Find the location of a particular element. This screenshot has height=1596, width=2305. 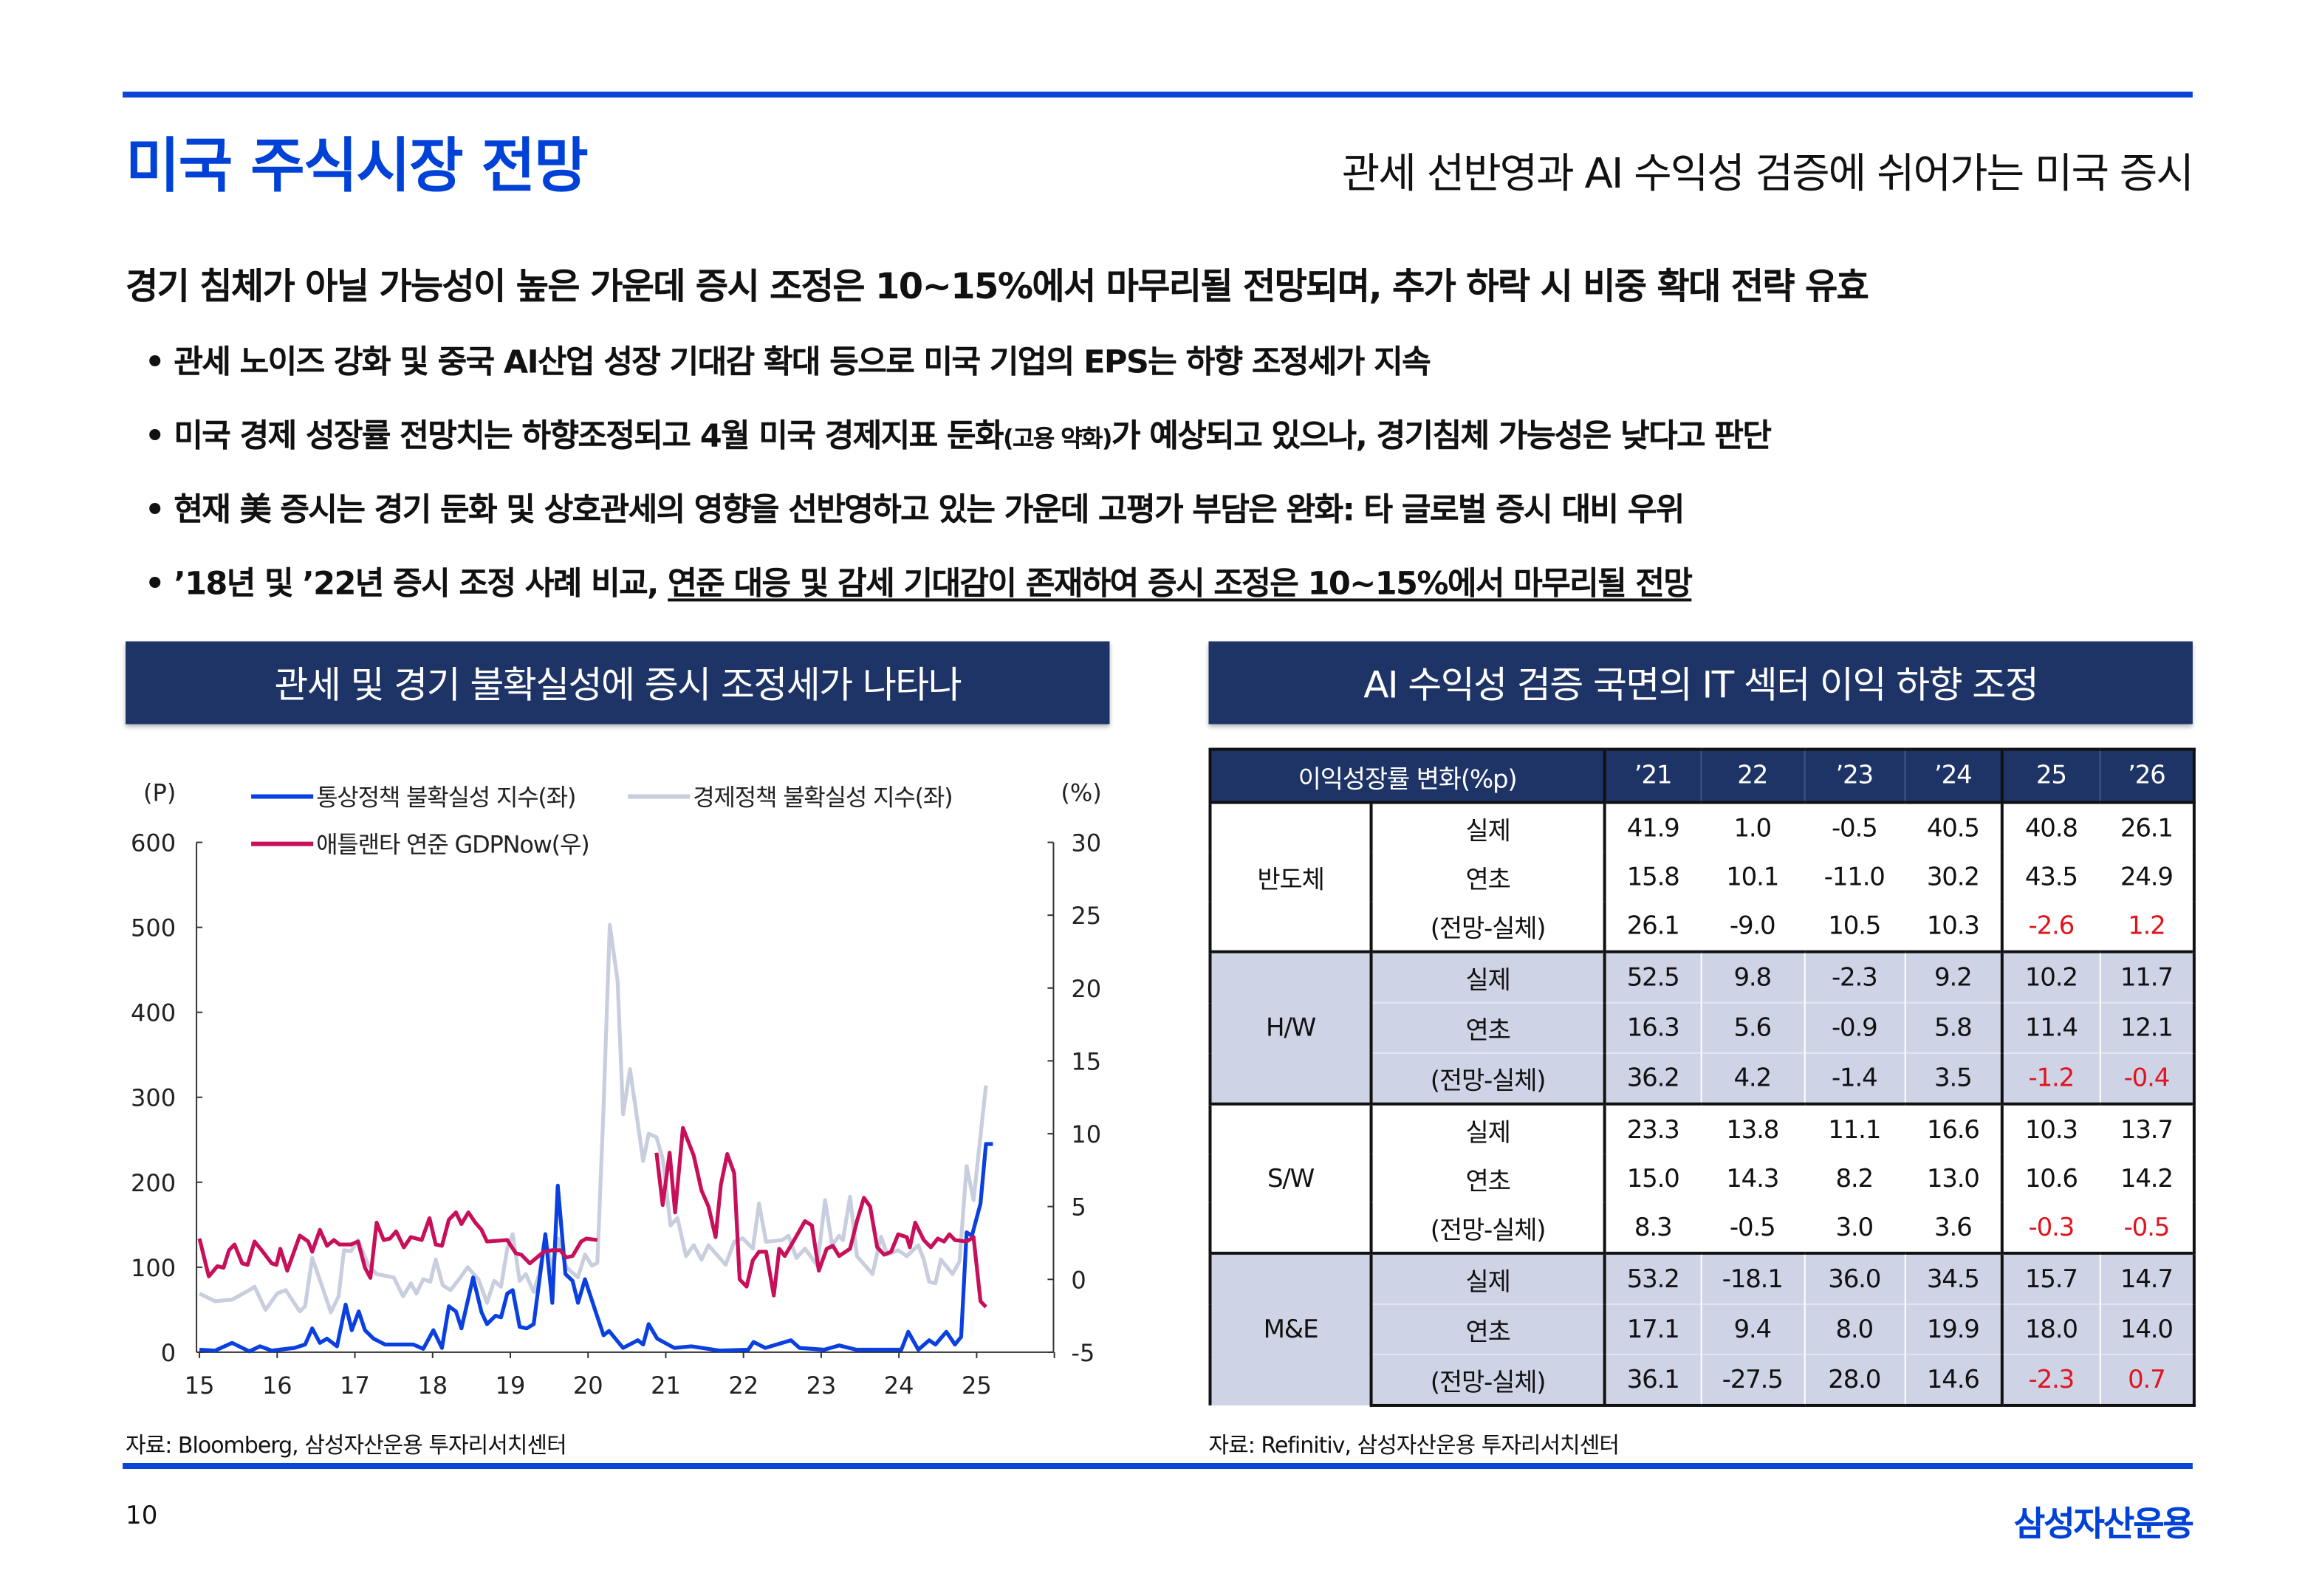

legend-label: 경제정책 불확실성 지수(좌) is located at coordinates (823, 798).